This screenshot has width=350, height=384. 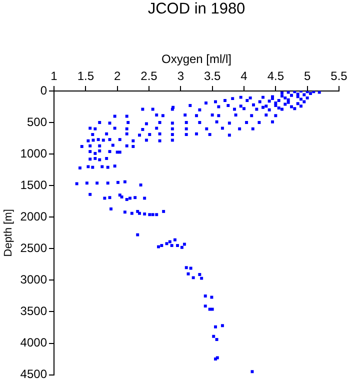 What do you see at coordinates (34, 153) in the screenshot?
I see `y-tick-label: 1000` at bounding box center [34, 153].